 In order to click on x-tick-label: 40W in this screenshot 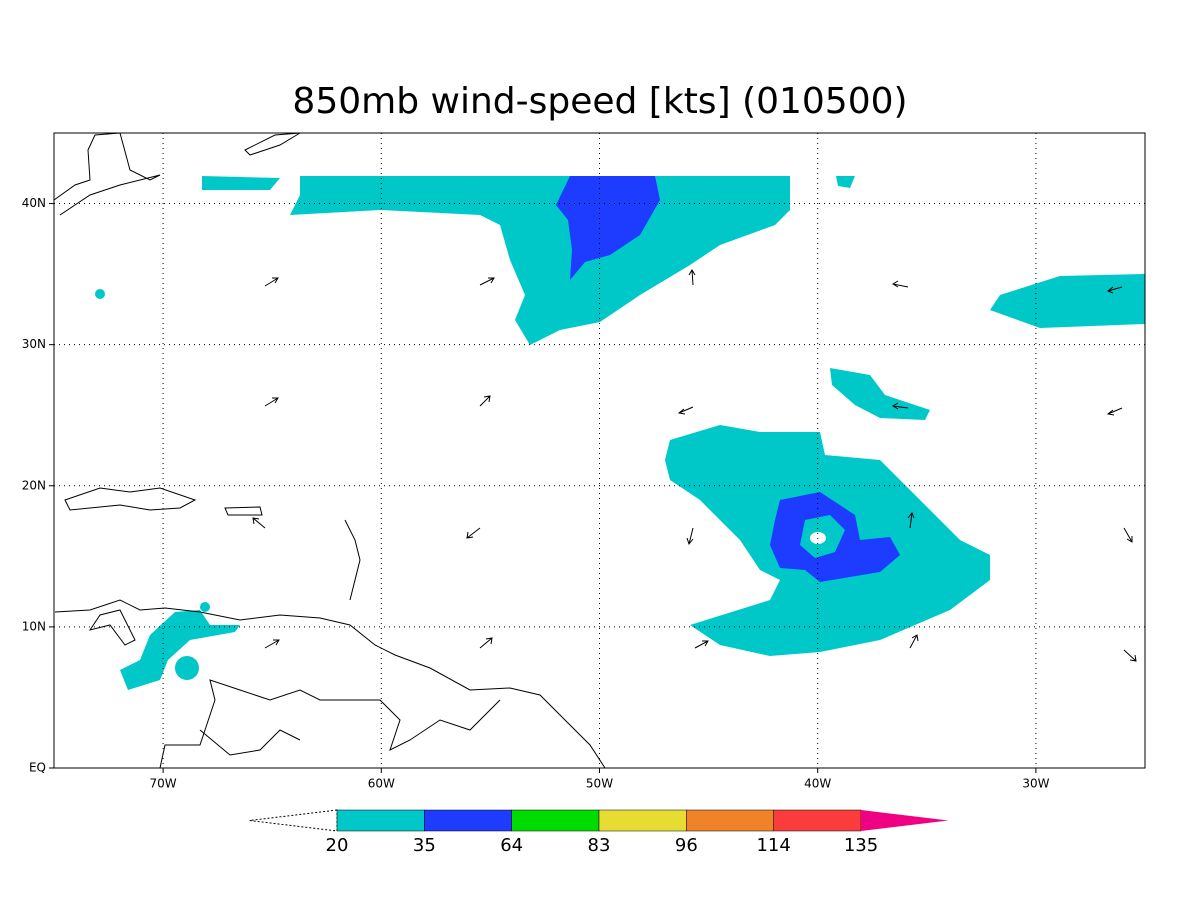, I will do `click(817, 784)`.